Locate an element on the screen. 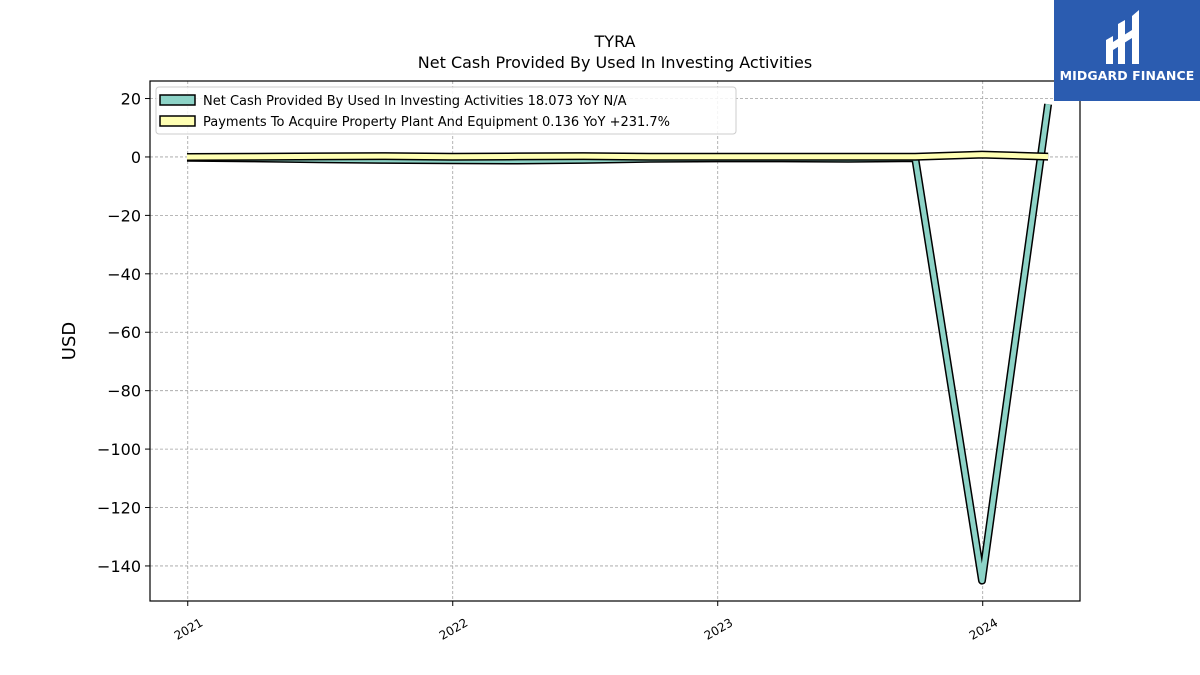 This screenshot has height=675, width=1200. x-axis: 2021 2022 2023 2024 is located at coordinates (586, 622).